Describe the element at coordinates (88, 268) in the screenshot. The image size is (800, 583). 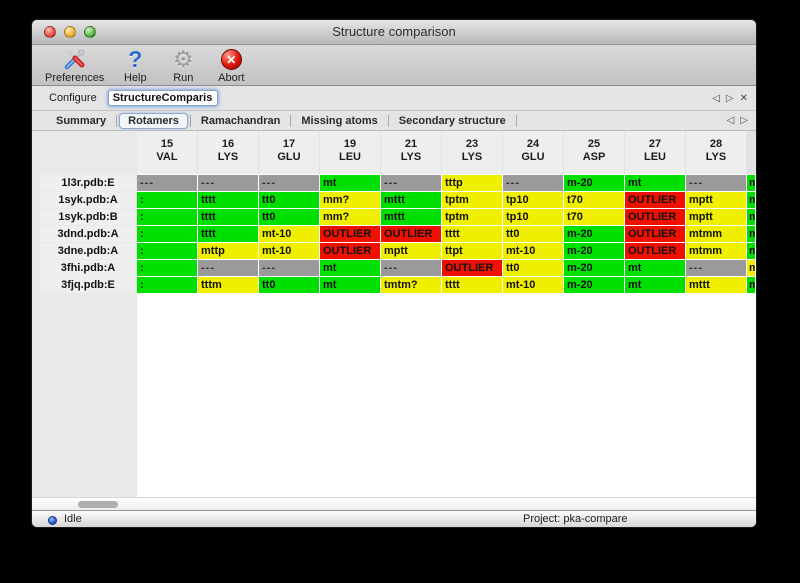
I see `row-label: 3fhi.pdb:A` at that location.